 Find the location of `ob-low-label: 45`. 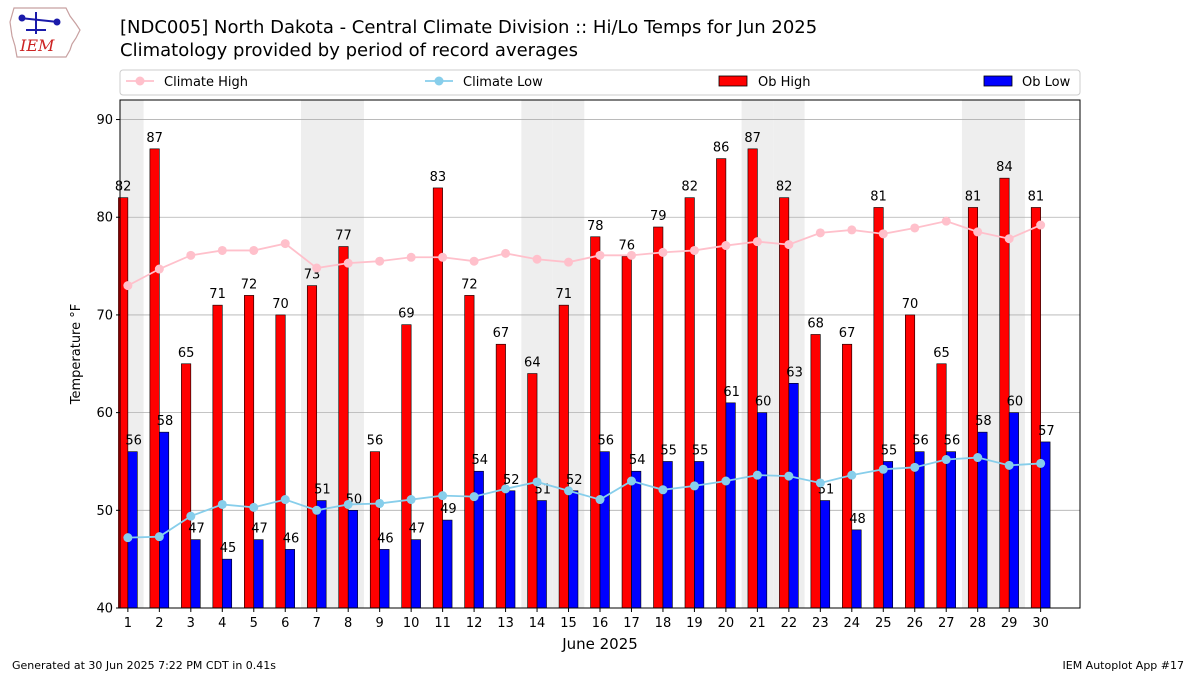

ob-low-label: 45 is located at coordinates (228, 548).